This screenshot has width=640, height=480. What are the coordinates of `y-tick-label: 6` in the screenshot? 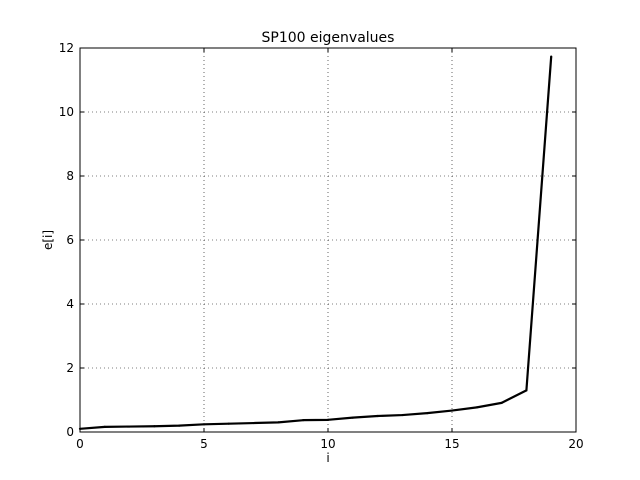 It's located at (70, 240).